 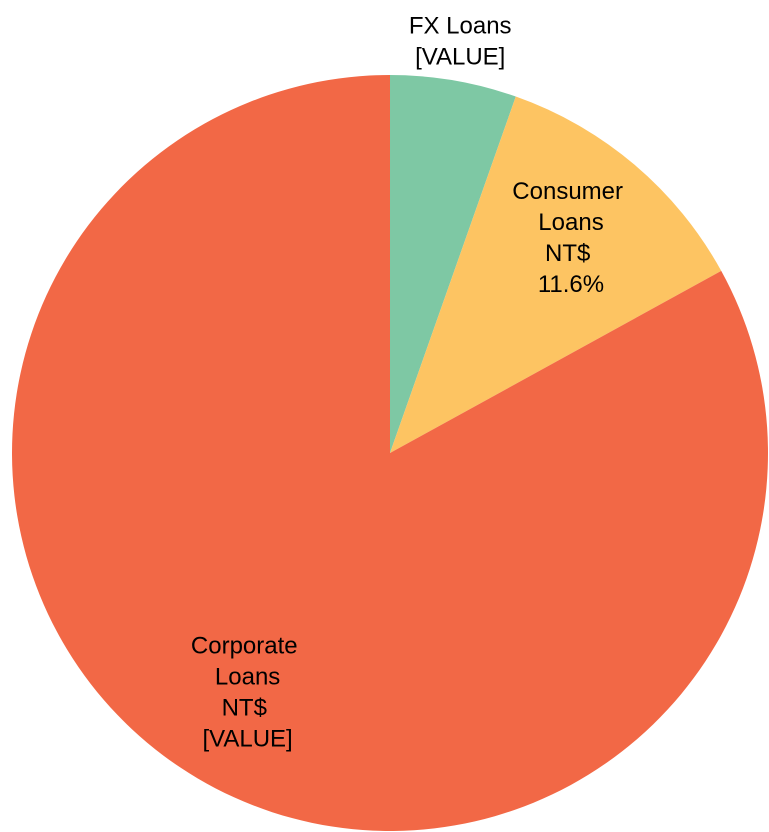 I want to click on slice-label: FX Loans, so click(x=460, y=26).